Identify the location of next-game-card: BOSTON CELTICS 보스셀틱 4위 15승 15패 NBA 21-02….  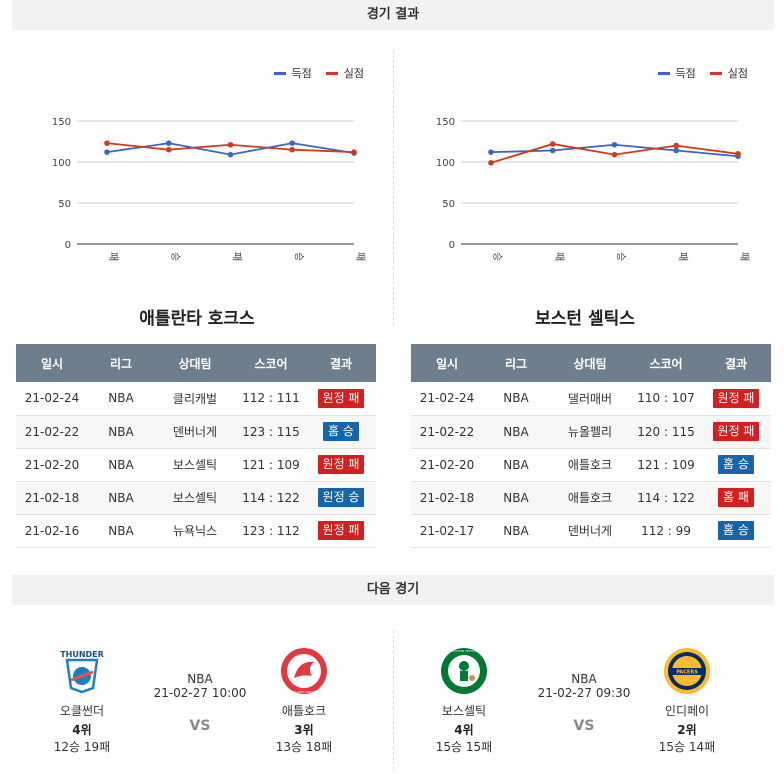
(584, 700).